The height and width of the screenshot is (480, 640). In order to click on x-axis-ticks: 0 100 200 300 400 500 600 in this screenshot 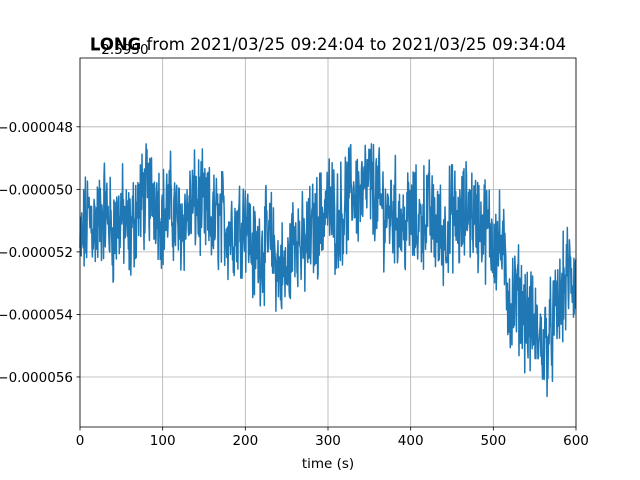, I will do `click(332, 438)`.